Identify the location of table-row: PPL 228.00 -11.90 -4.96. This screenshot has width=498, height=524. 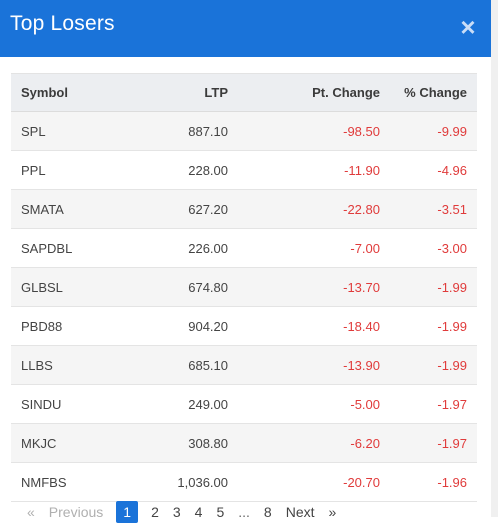
(244, 170).